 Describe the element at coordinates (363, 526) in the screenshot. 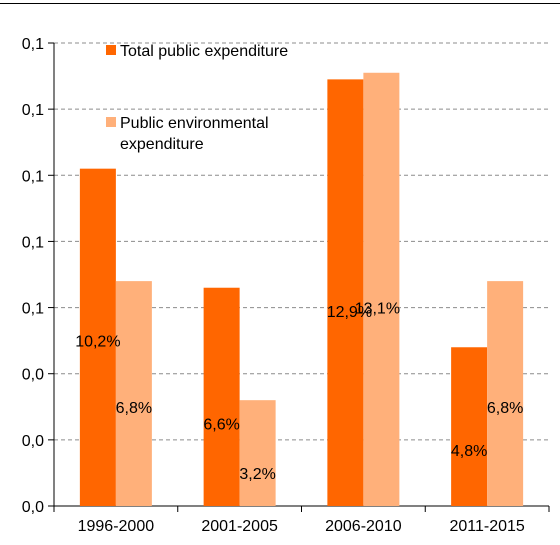

I see `x-tick-label: 2006-2010` at that location.